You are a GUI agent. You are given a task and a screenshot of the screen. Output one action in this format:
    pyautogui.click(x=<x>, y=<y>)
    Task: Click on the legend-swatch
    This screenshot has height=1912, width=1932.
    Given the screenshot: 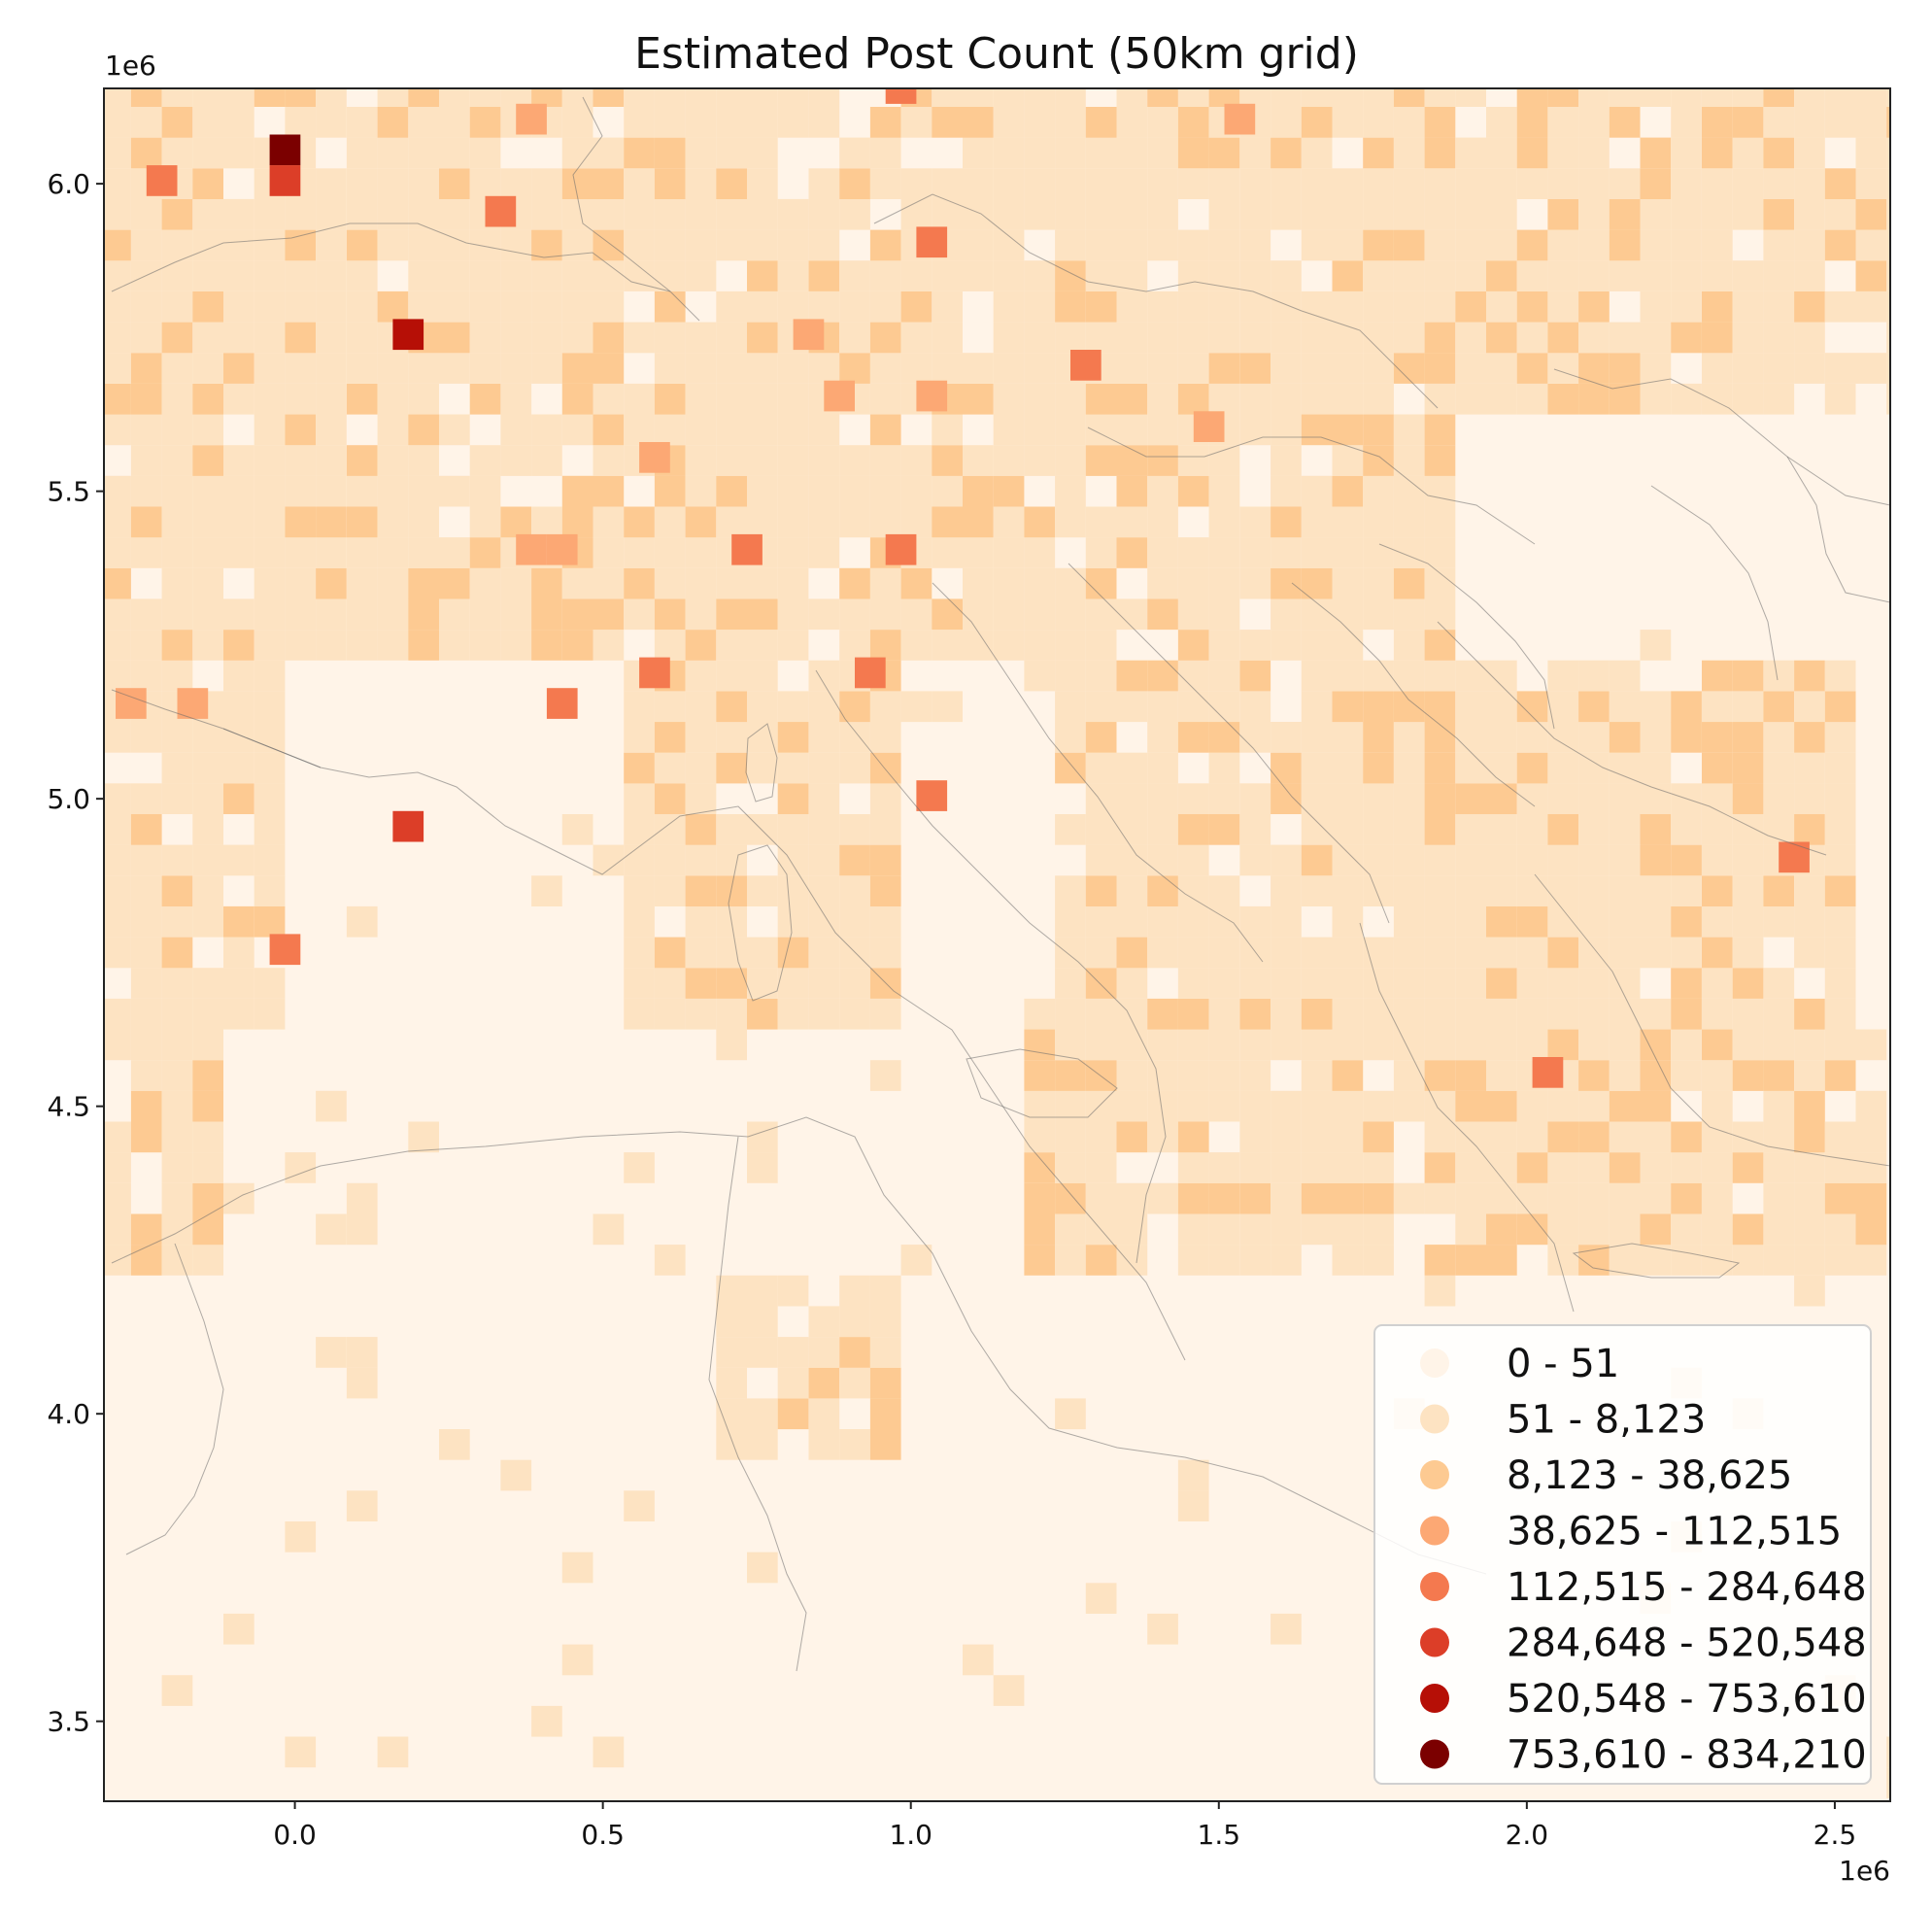 What is the action you would take?
    pyautogui.click(x=1434, y=1698)
    